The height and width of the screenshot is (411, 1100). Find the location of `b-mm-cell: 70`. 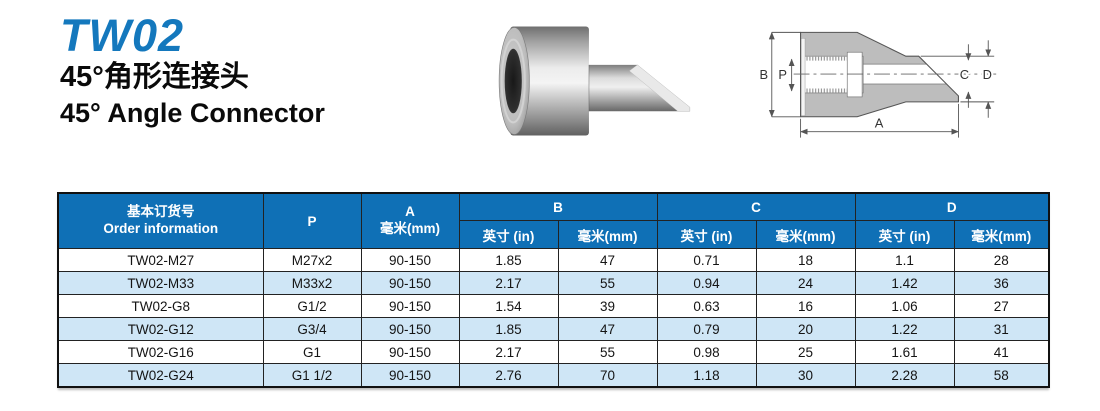

b-mm-cell: 70 is located at coordinates (607, 375).